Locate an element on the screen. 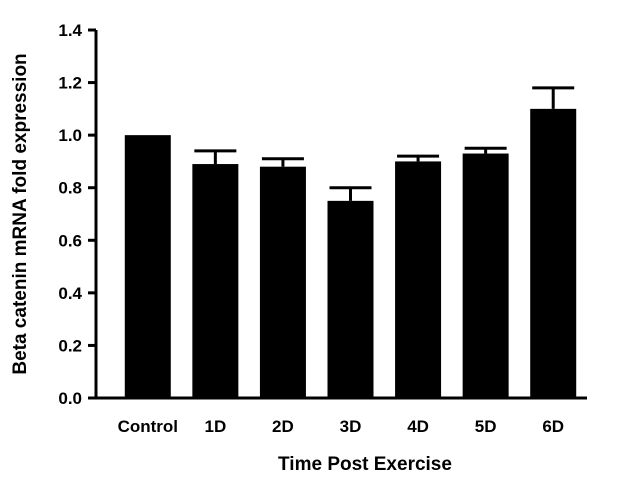 The image size is (624, 480). x-category-label: 3D is located at coordinates (351, 426).